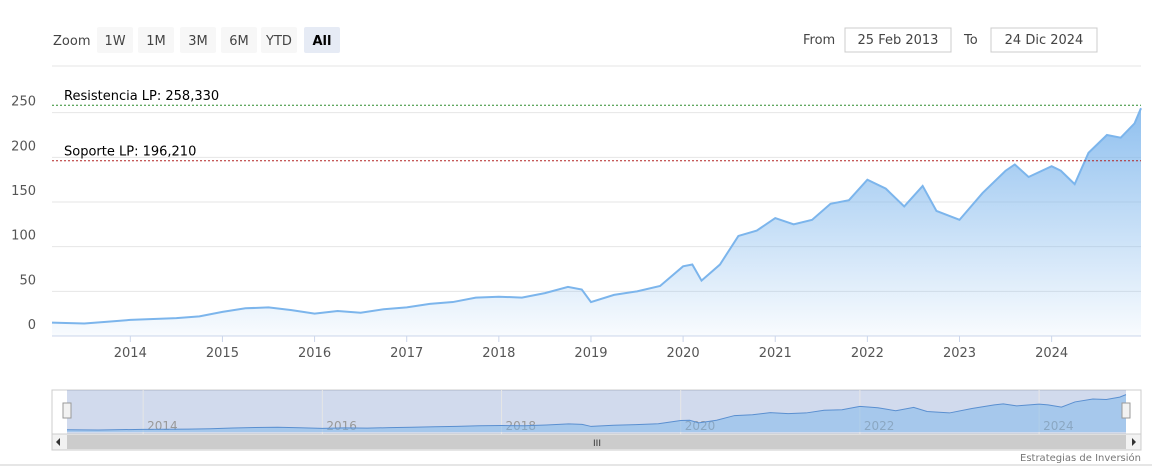 This screenshot has width=1152, height=475. Describe the element at coordinates (23, 146) in the screenshot. I see `y-tick-label: 200` at that location.